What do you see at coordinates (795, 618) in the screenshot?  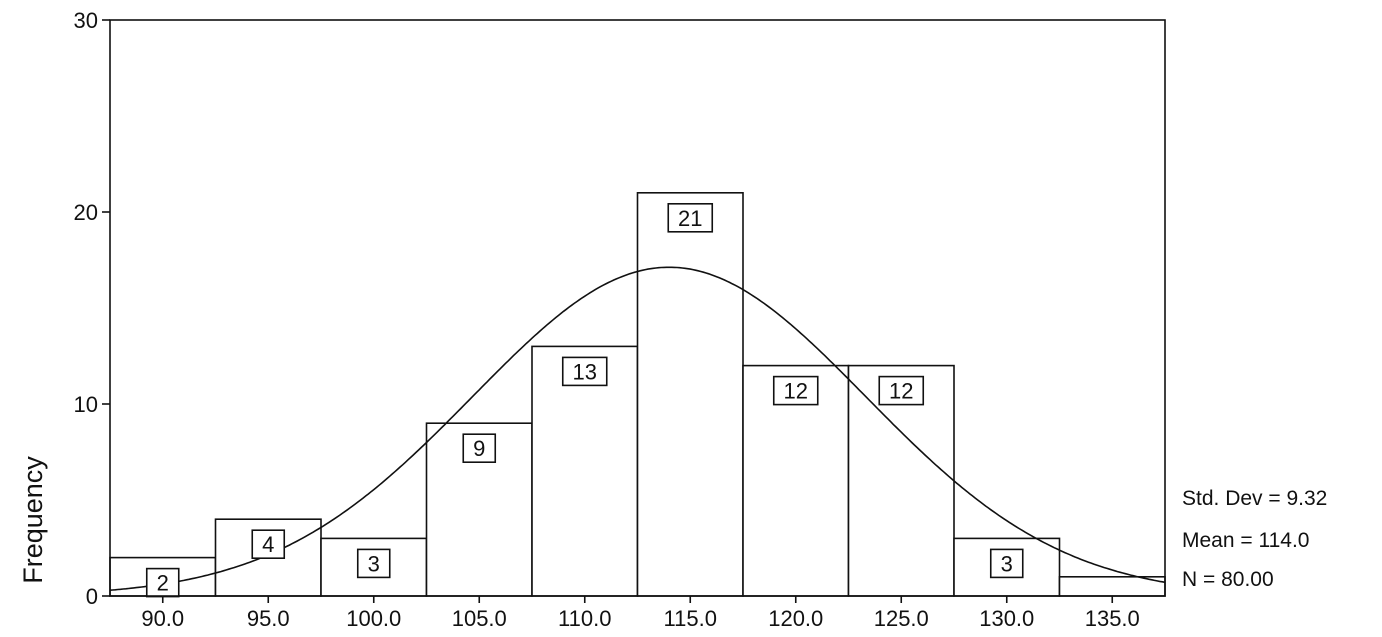 I see `x-tick-label-120.0: 120.0` at bounding box center [795, 618].